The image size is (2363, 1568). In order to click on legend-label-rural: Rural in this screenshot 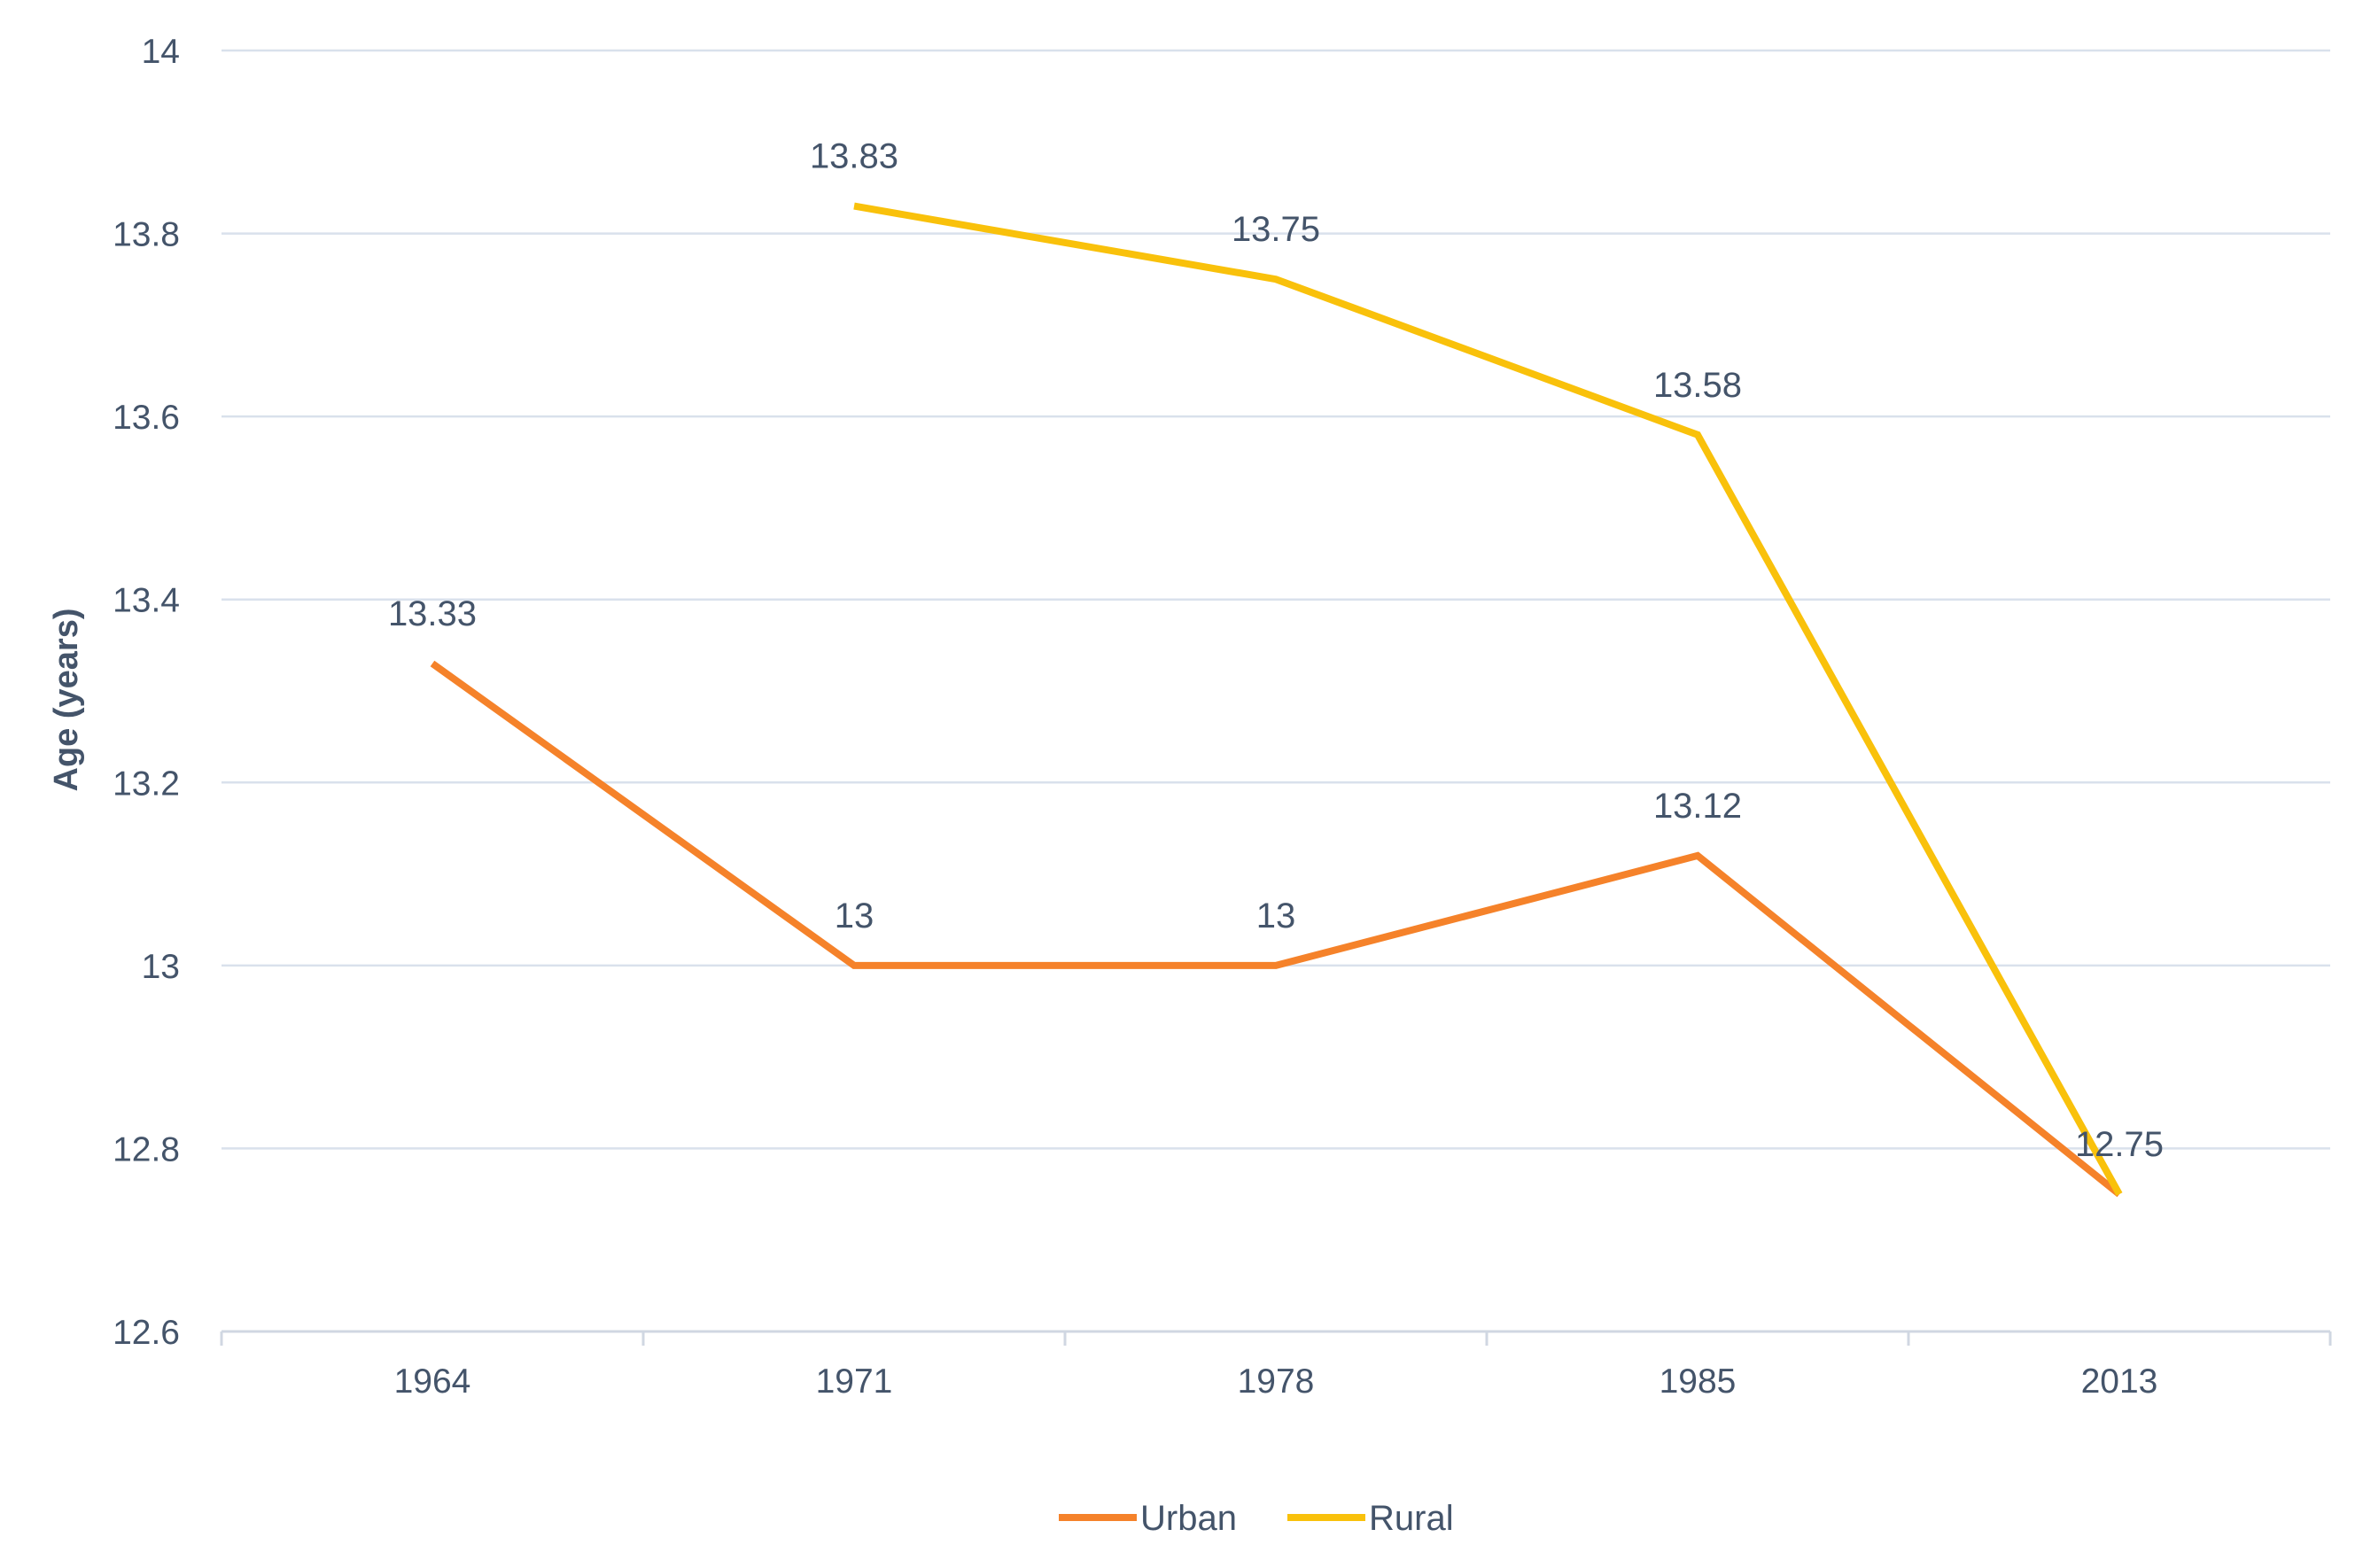, I will do `click(1411, 1518)`.